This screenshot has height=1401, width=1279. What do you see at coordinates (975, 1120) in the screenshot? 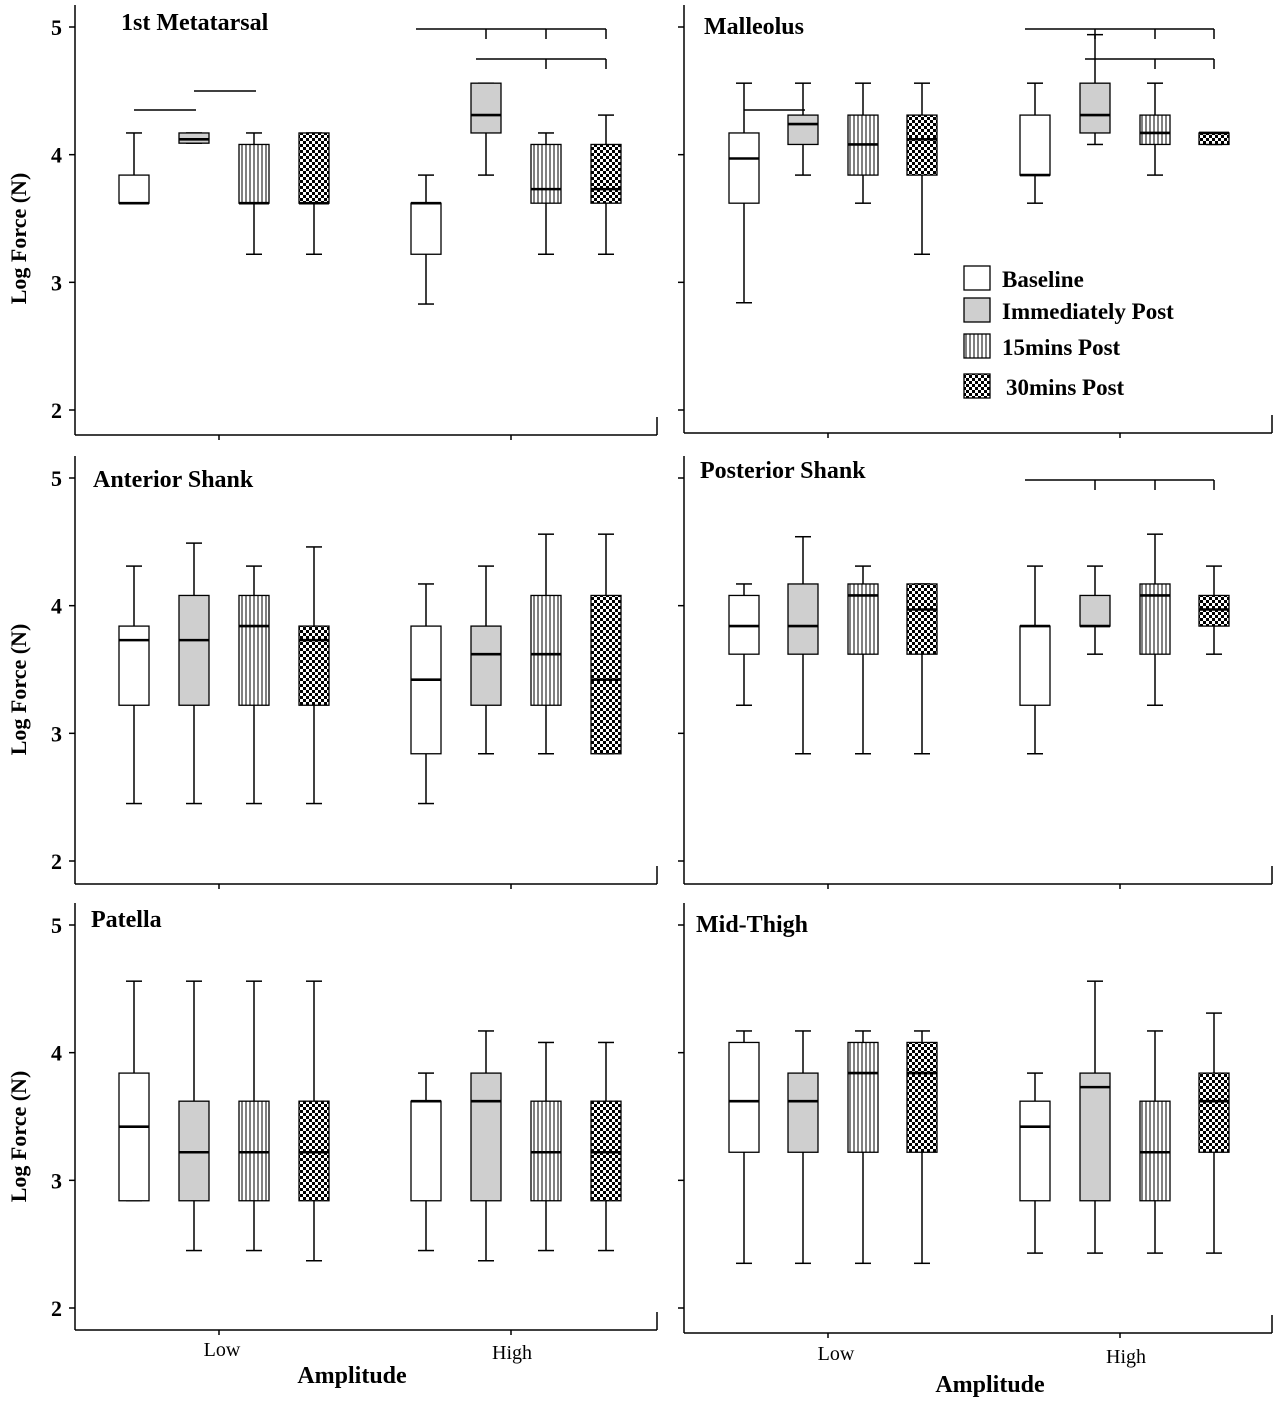
I see `panel-mid-thigh: Mid-Thigh` at bounding box center [975, 1120].